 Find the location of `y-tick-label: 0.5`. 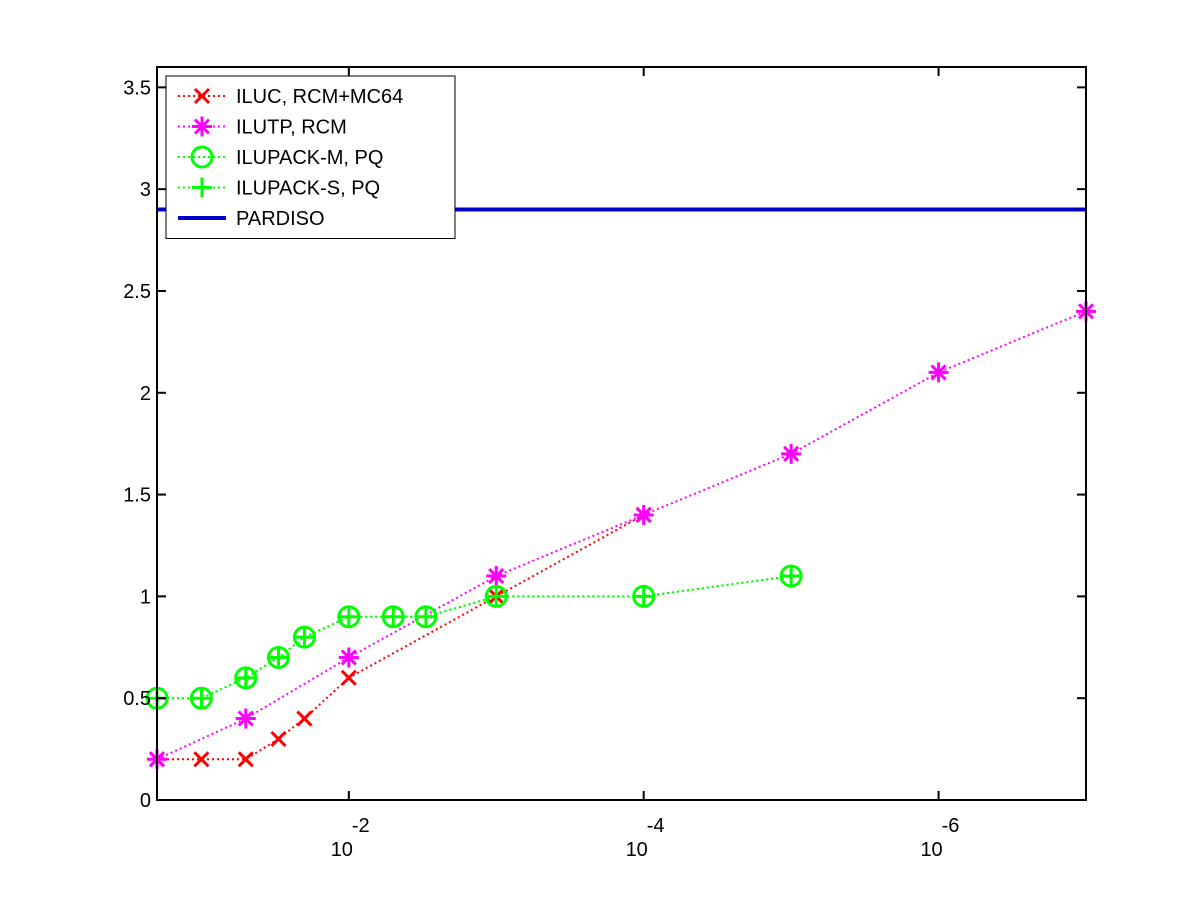

y-tick-label: 0.5 is located at coordinates (137, 699).